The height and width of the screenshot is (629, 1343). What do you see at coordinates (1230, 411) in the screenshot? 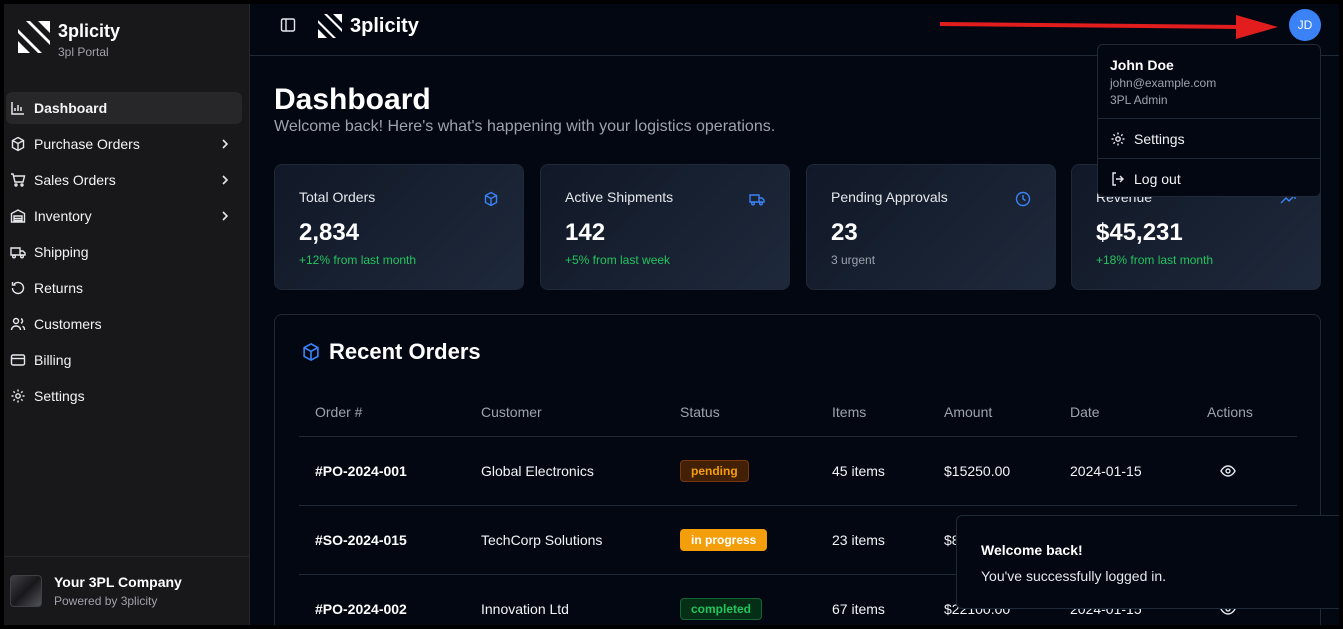
I see `column-header-actions: Actions` at bounding box center [1230, 411].